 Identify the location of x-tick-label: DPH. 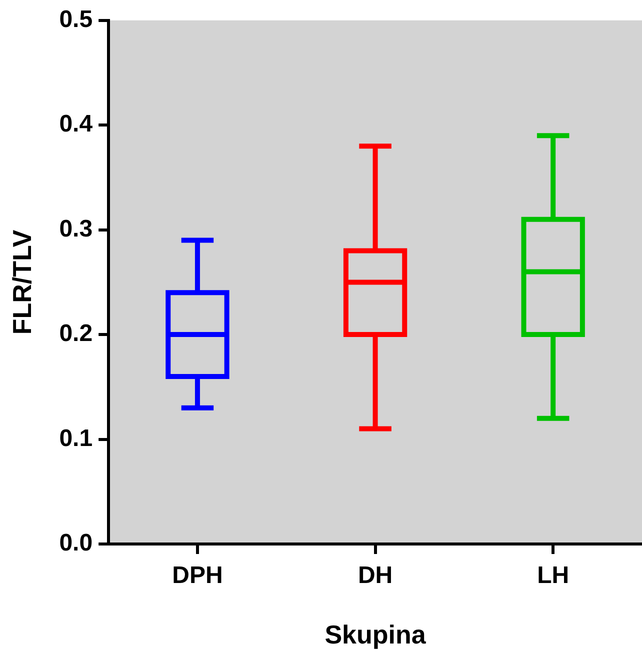
(197, 576).